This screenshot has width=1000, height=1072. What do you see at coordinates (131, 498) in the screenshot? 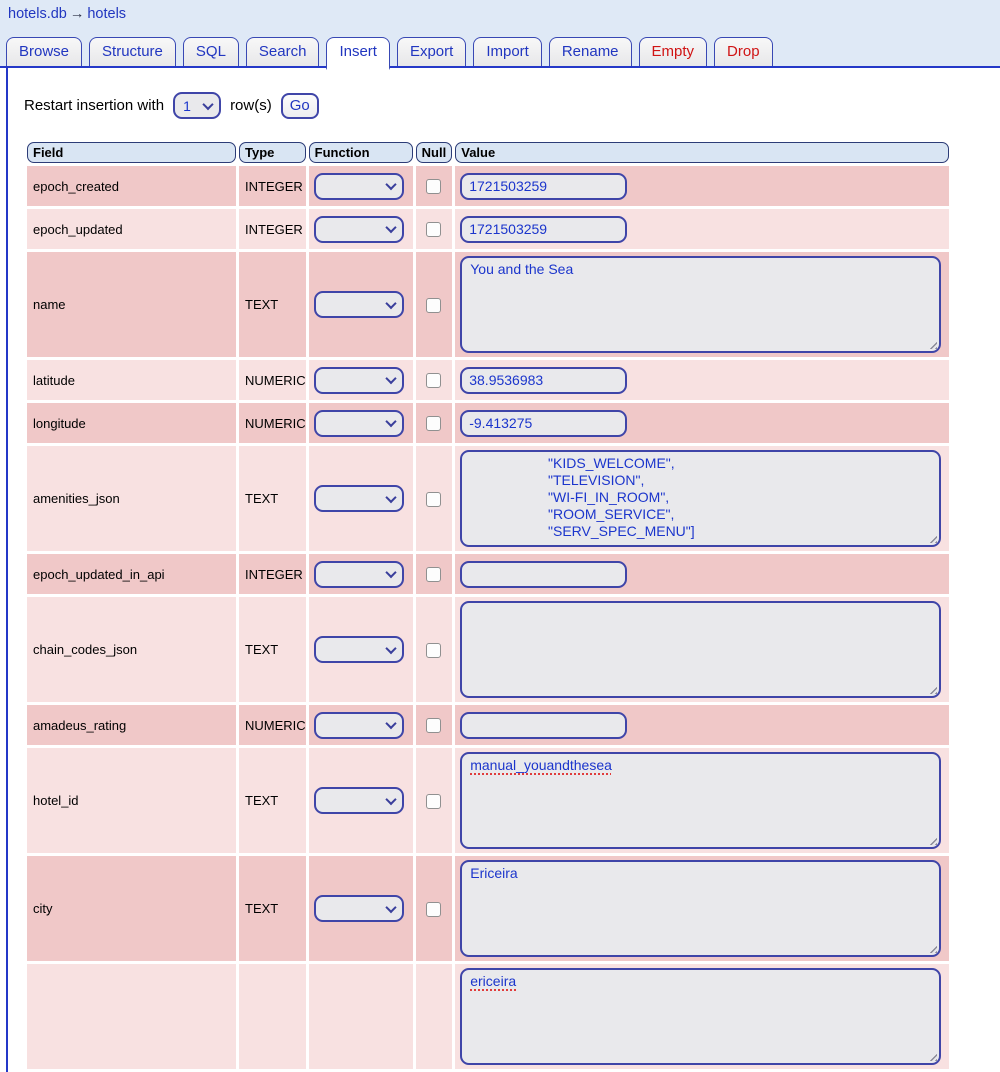
I see `field-name: amenities_json` at bounding box center [131, 498].